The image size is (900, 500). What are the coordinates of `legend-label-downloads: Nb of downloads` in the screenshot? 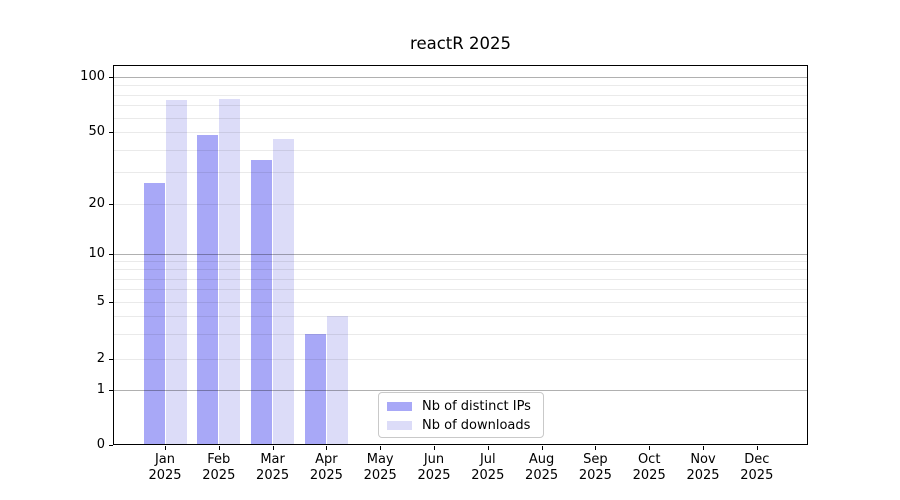 It's located at (476, 425).